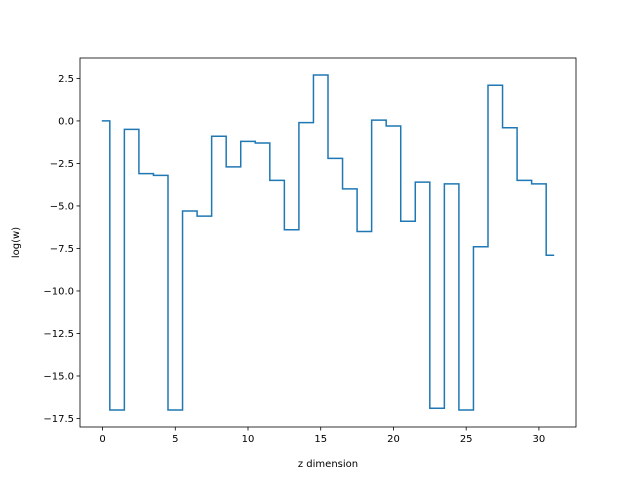 Image resolution: width=640 pixels, height=480 pixels. I want to click on x-tick-label: 30, so click(539, 439).